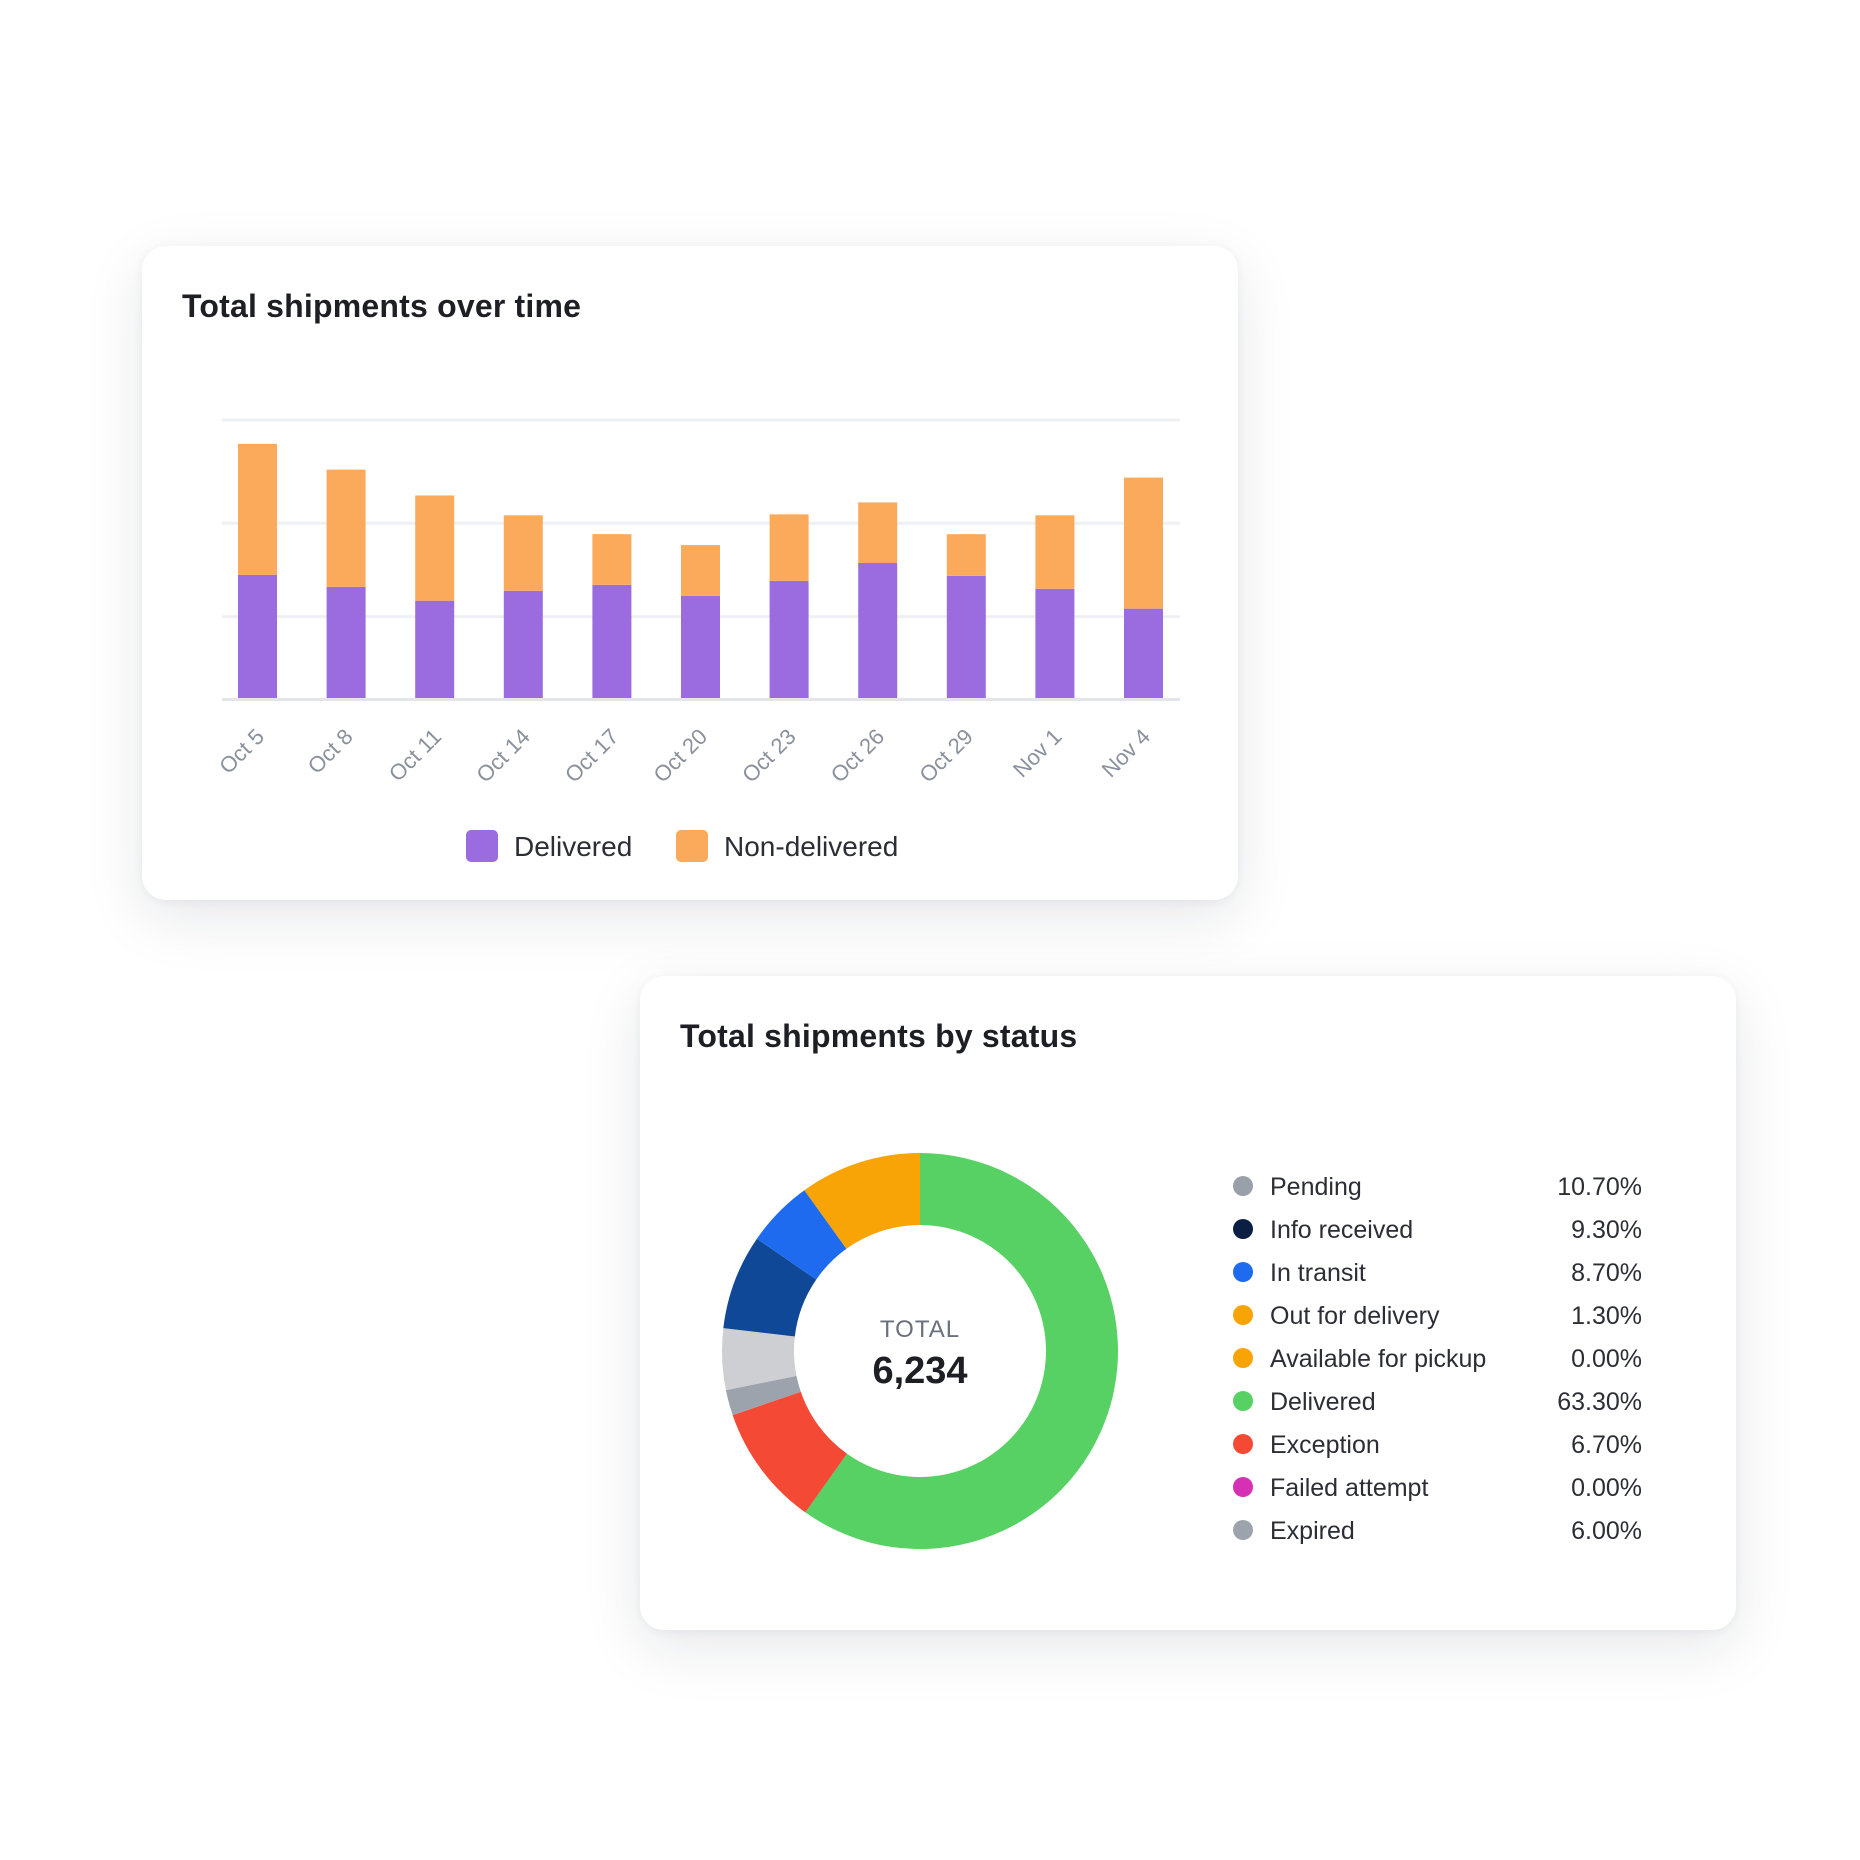 The image size is (1860, 1860). I want to click on legend-value-out-for-delivery: 1.30%, so click(1606, 1316).